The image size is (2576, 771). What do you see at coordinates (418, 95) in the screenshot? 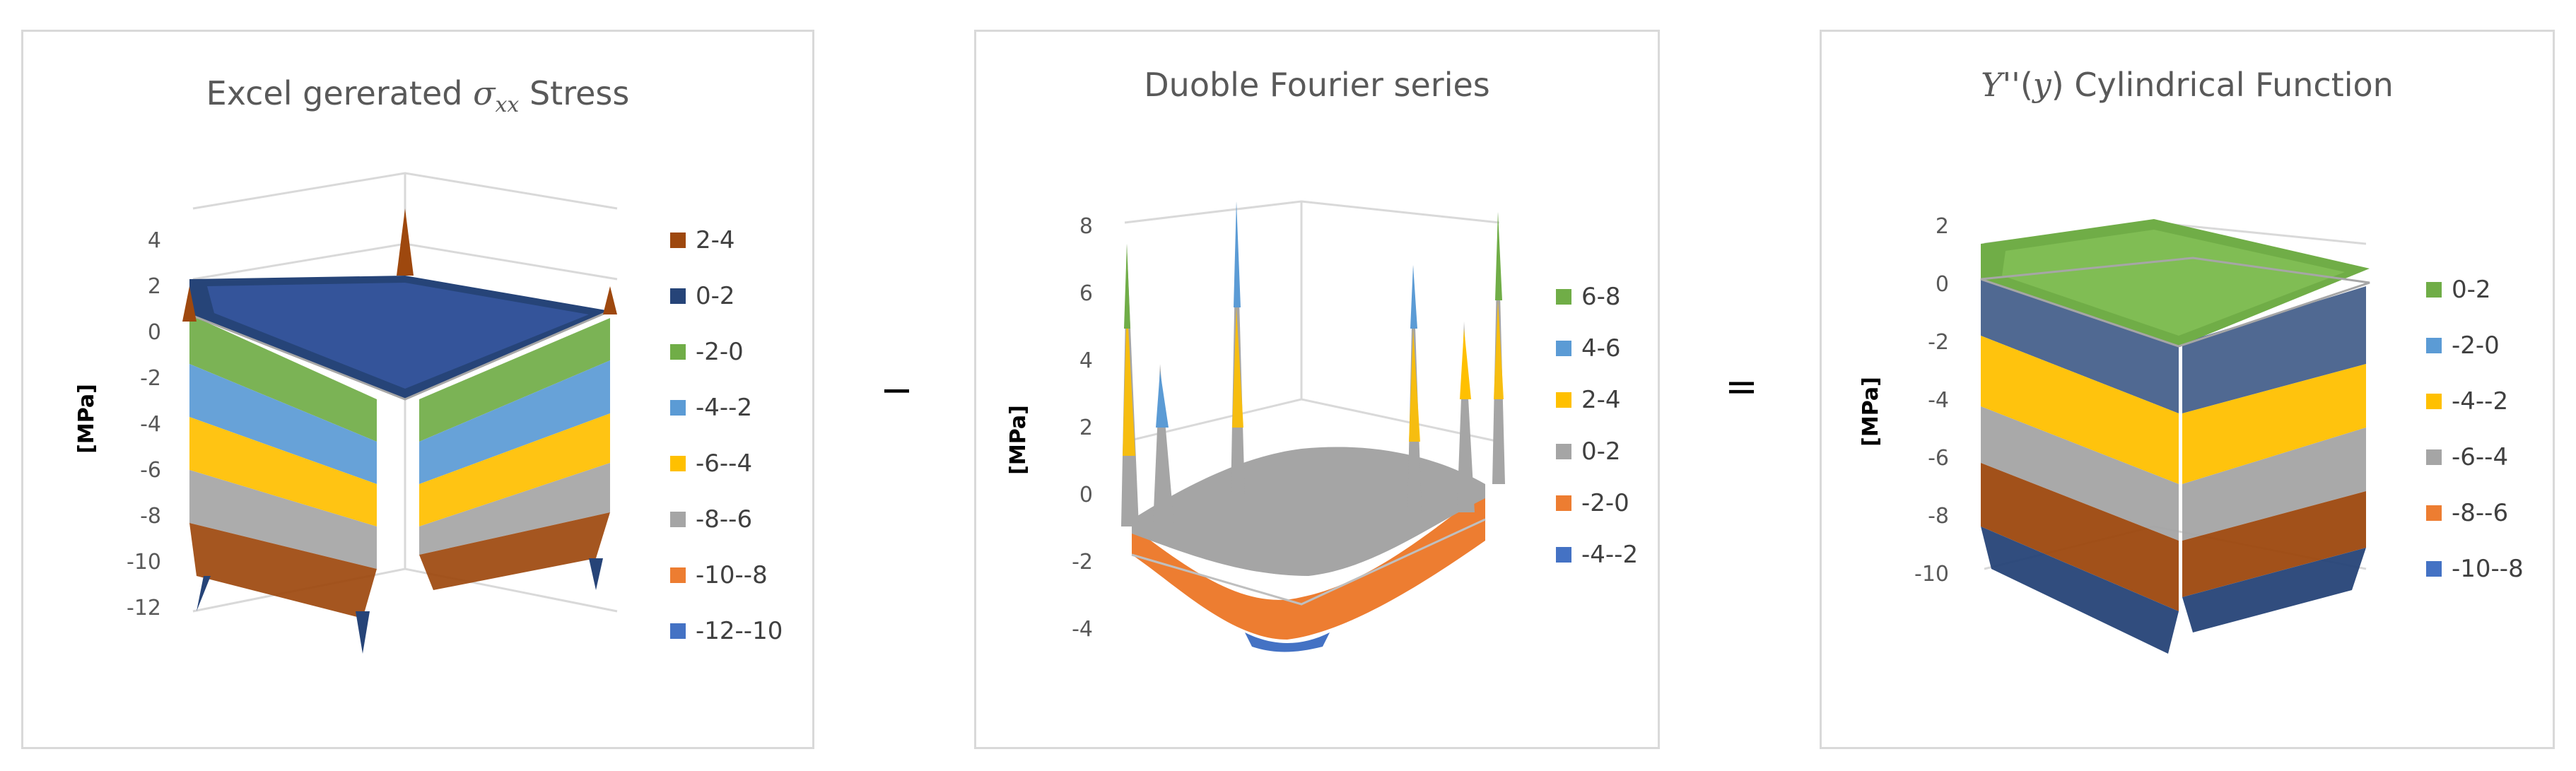
I see `chart-title: Excel gererated σxx Stress` at bounding box center [418, 95].